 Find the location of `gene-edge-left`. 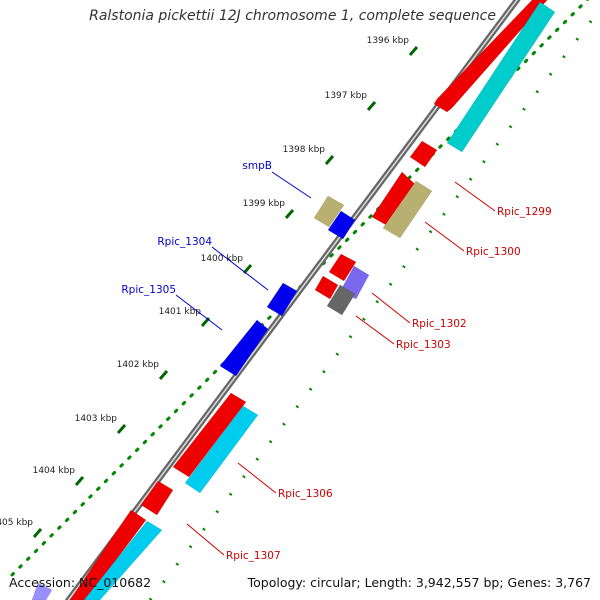

gene-edge-left is located at coordinates (42, 591).